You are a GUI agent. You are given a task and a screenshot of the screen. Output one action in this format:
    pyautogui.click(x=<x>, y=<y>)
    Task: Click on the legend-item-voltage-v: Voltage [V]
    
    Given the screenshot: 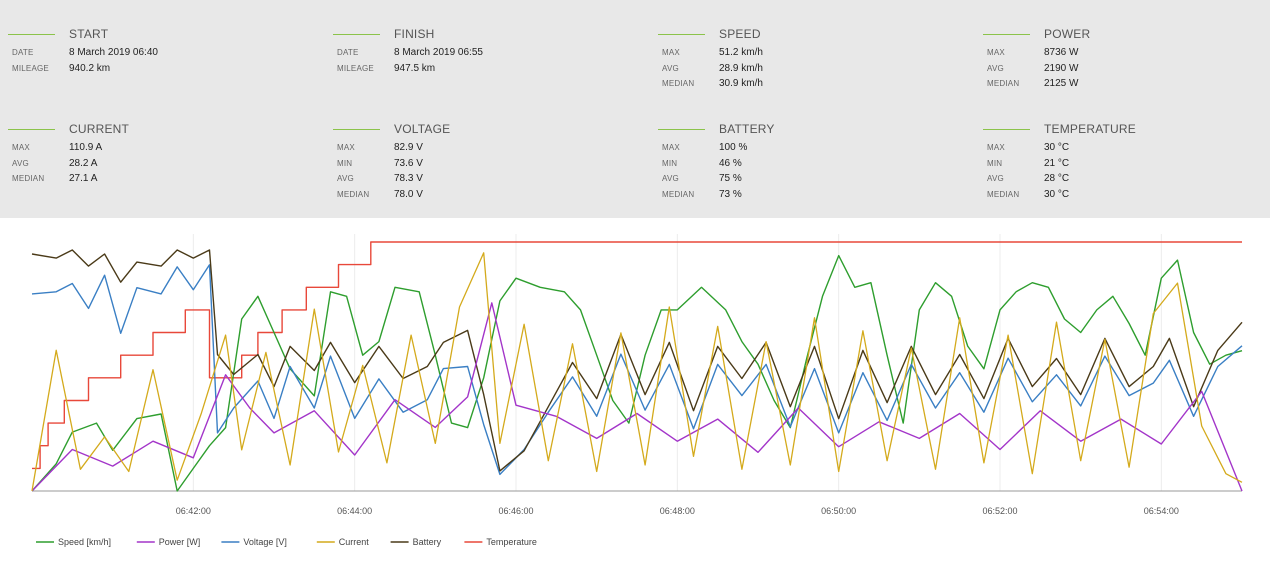 What is the action you would take?
    pyautogui.click(x=254, y=542)
    